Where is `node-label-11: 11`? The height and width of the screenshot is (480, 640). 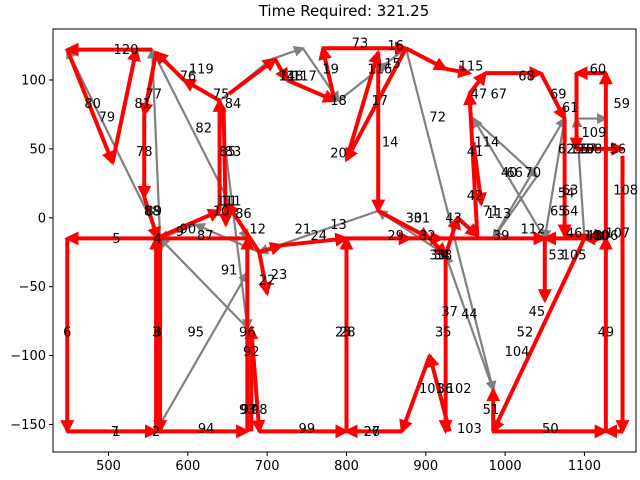
node-label-11: 11 is located at coordinates (229, 202).